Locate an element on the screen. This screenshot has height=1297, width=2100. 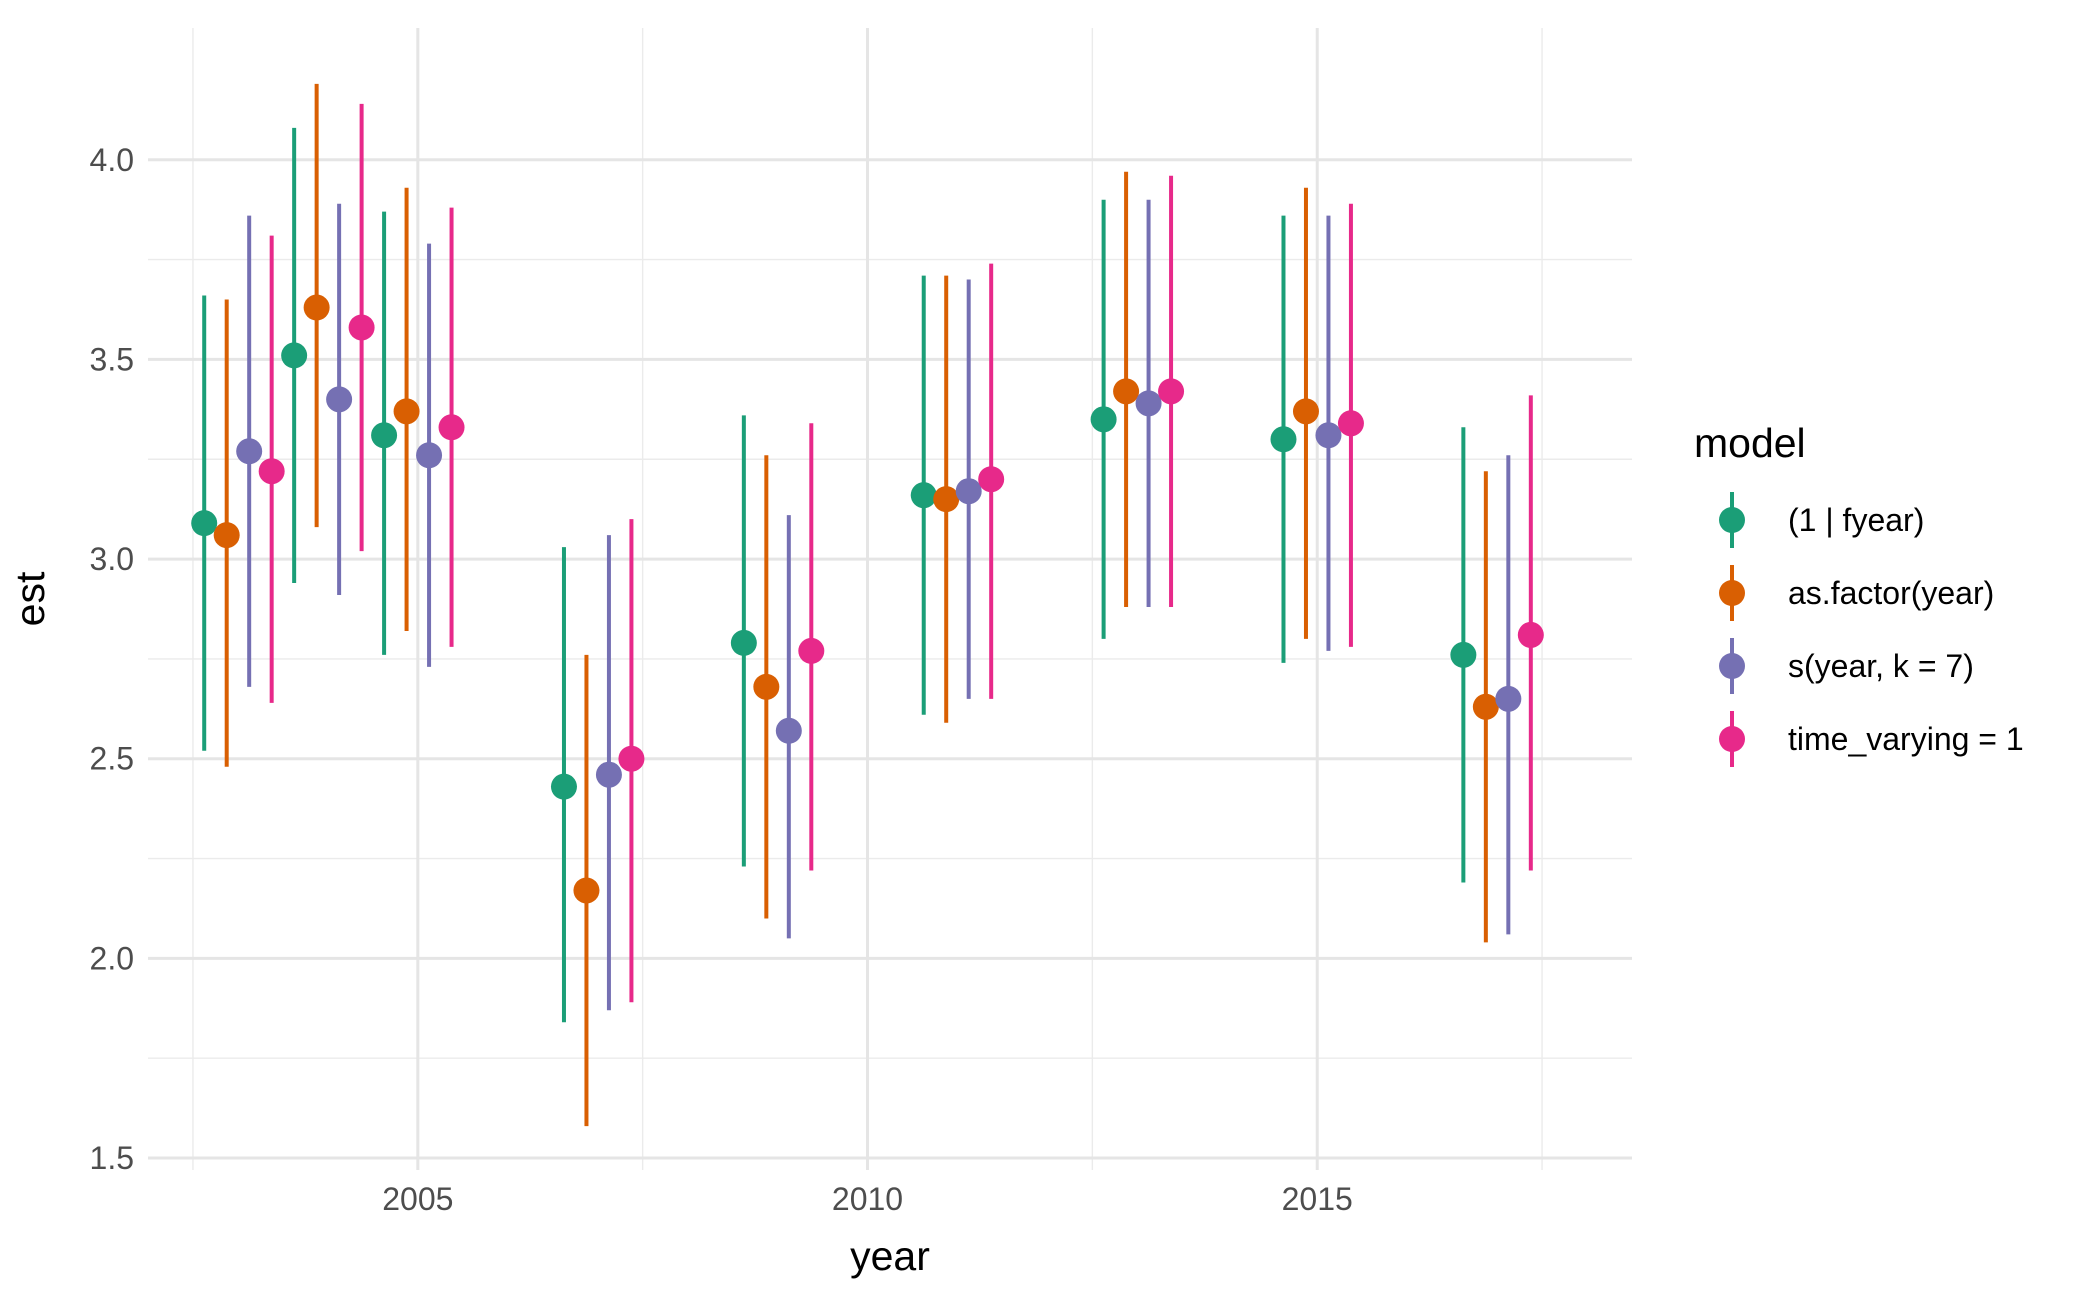
legend-label: s(year, k = 7) is located at coordinates (1881, 666).